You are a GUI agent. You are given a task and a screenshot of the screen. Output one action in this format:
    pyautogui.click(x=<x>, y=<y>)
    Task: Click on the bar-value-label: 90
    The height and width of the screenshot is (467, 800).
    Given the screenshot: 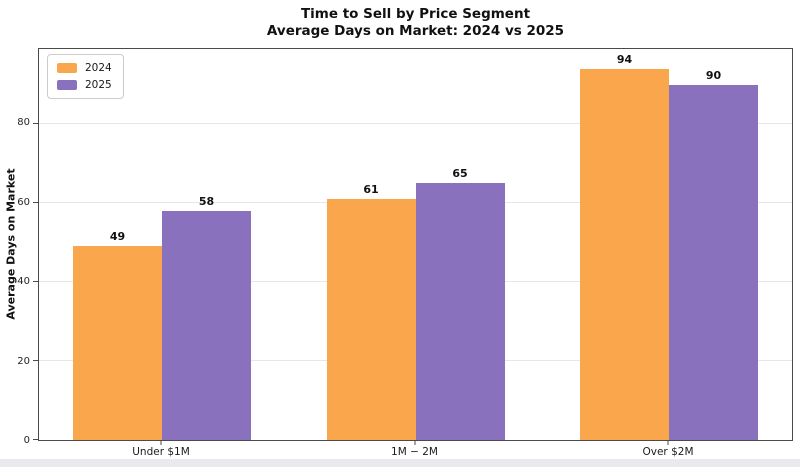 What is the action you would take?
    pyautogui.click(x=713, y=75)
    